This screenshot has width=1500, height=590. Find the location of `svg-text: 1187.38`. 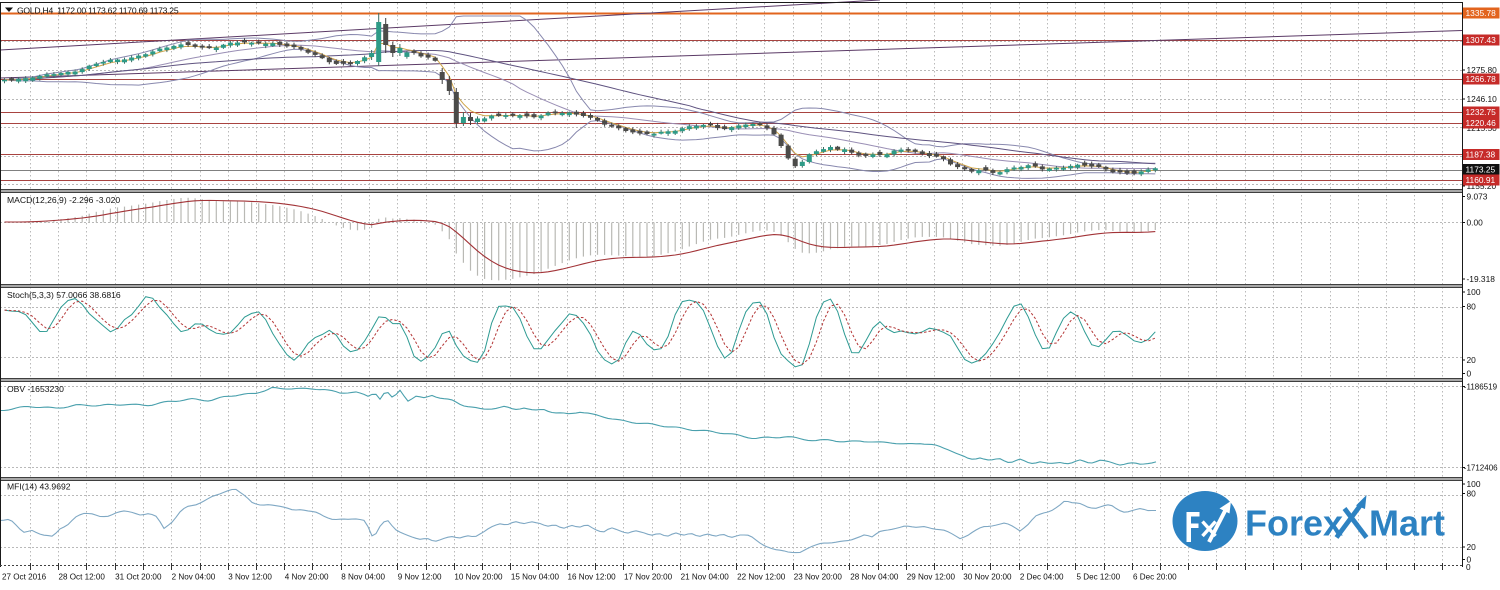

svg-text: 1187.38 is located at coordinates (1481, 155).